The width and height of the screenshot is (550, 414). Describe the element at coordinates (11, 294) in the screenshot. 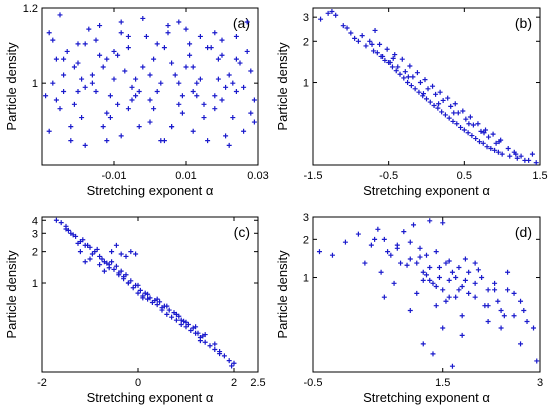

I see `y-axis-label: Particle density` at that location.